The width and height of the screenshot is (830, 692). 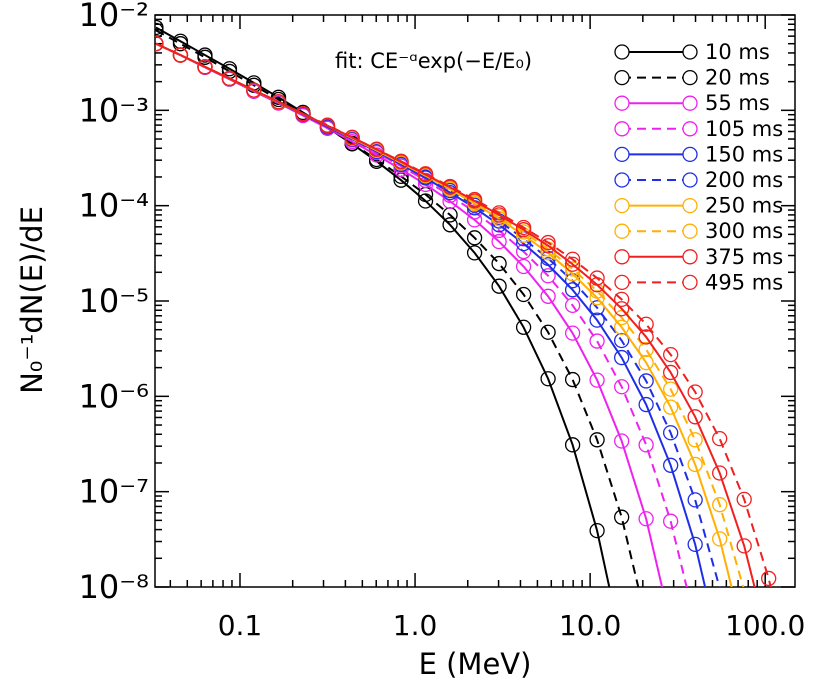 I want to click on y-tick-label: 10⁻⁶, so click(x=114, y=396).